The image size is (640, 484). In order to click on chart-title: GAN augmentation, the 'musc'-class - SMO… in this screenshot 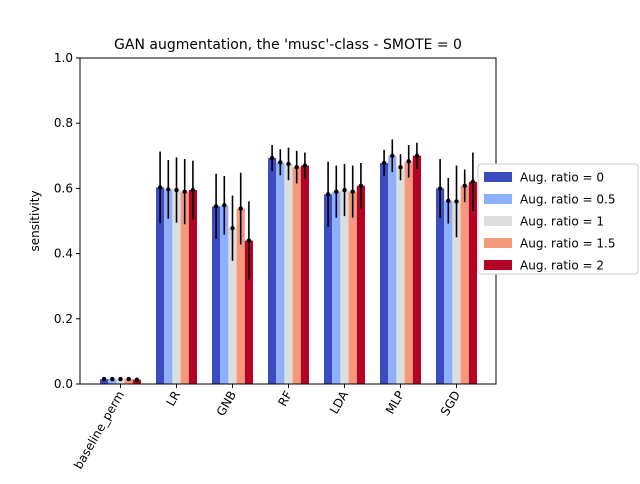, I will do `click(288, 45)`.